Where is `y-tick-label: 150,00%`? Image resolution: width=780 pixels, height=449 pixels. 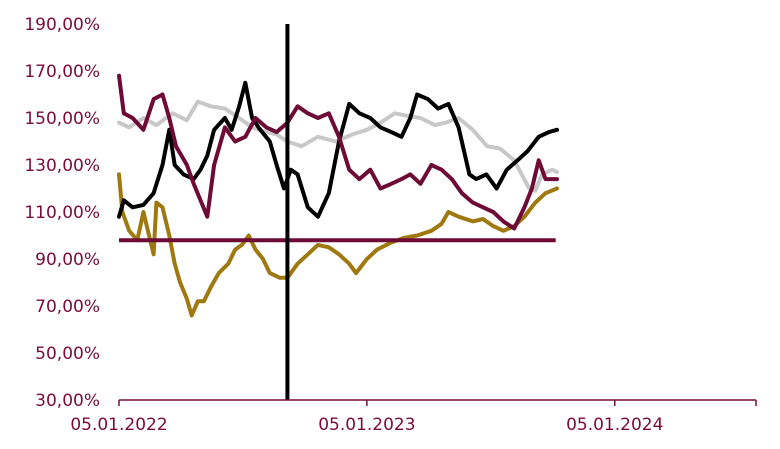 y-tick-label: 150,00% is located at coordinates (62, 119).